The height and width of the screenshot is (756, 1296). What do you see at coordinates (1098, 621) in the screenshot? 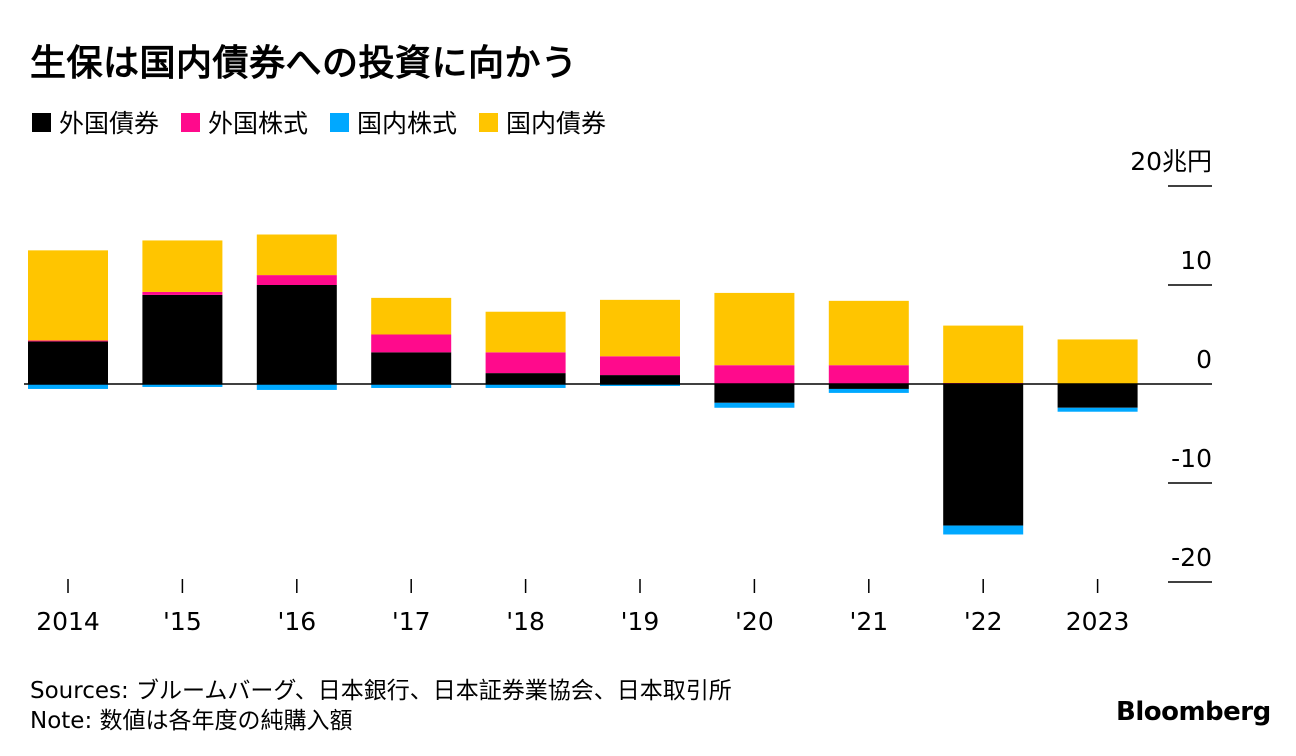
I see `x-tick-label: 2023` at bounding box center [1098, 621].